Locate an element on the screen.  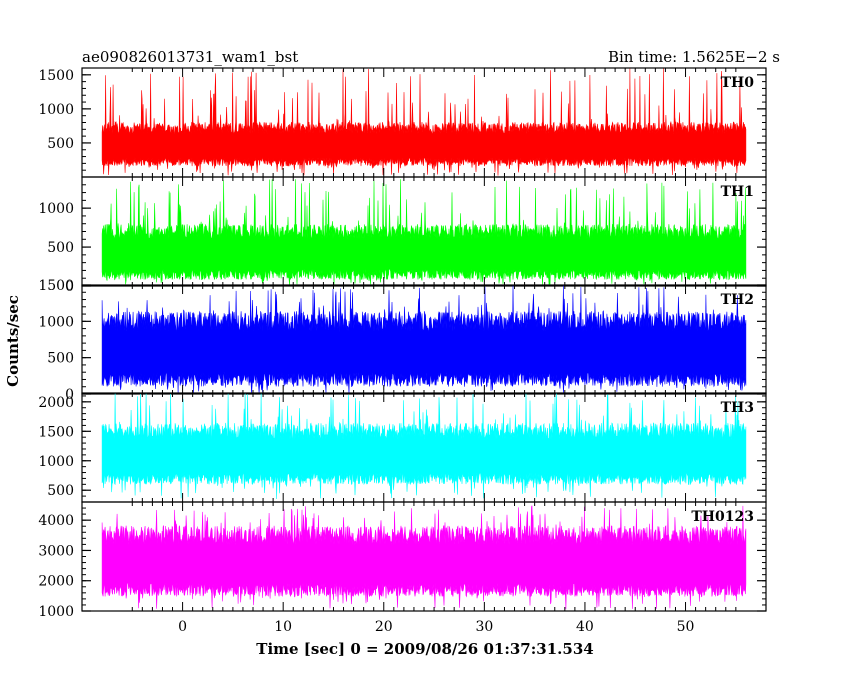
panel-label-th3: TH3 is located at coordinates (737, 408).